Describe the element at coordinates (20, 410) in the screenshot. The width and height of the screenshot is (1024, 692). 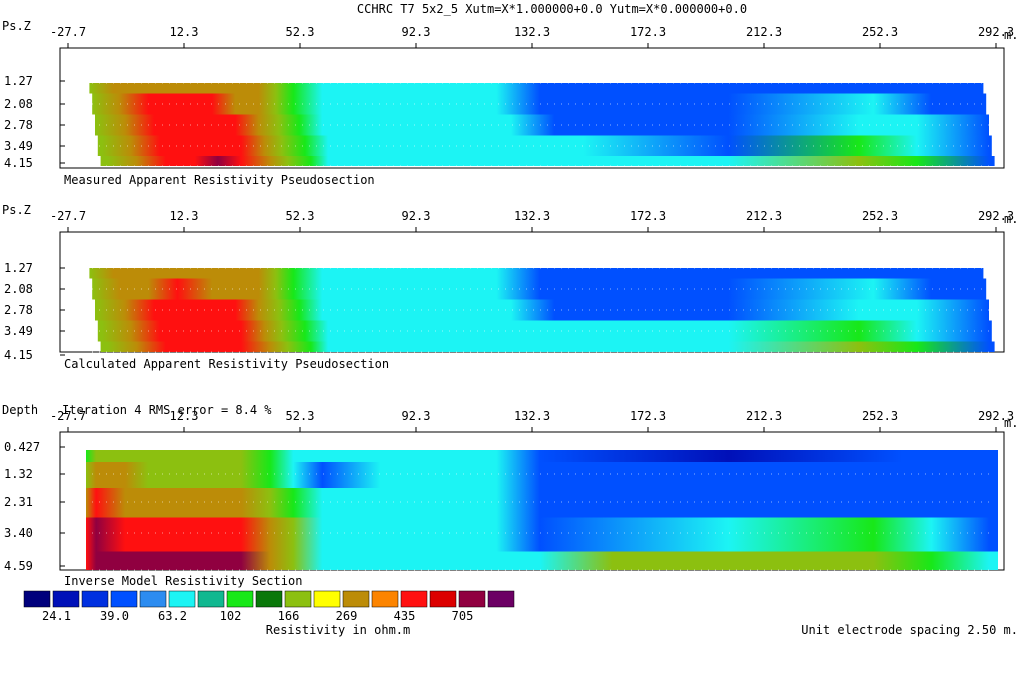
I see `panel-inverse-axis-label: Depth` at that location.